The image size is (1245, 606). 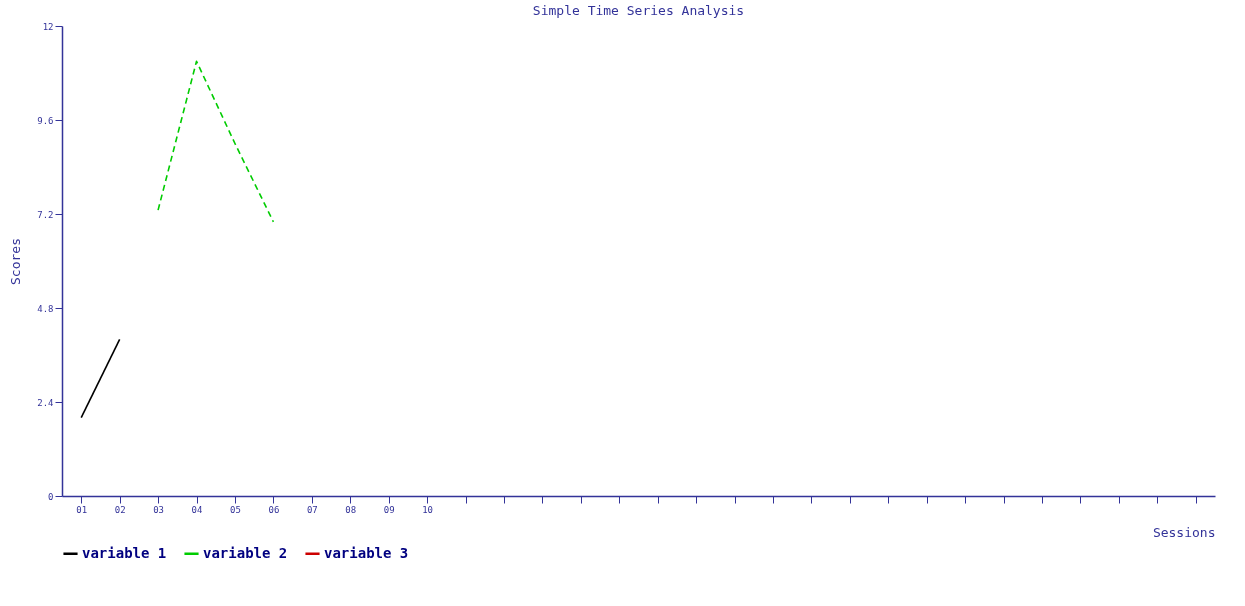 I want to click on x-tick-label: 07, so click(x=312, y=509).